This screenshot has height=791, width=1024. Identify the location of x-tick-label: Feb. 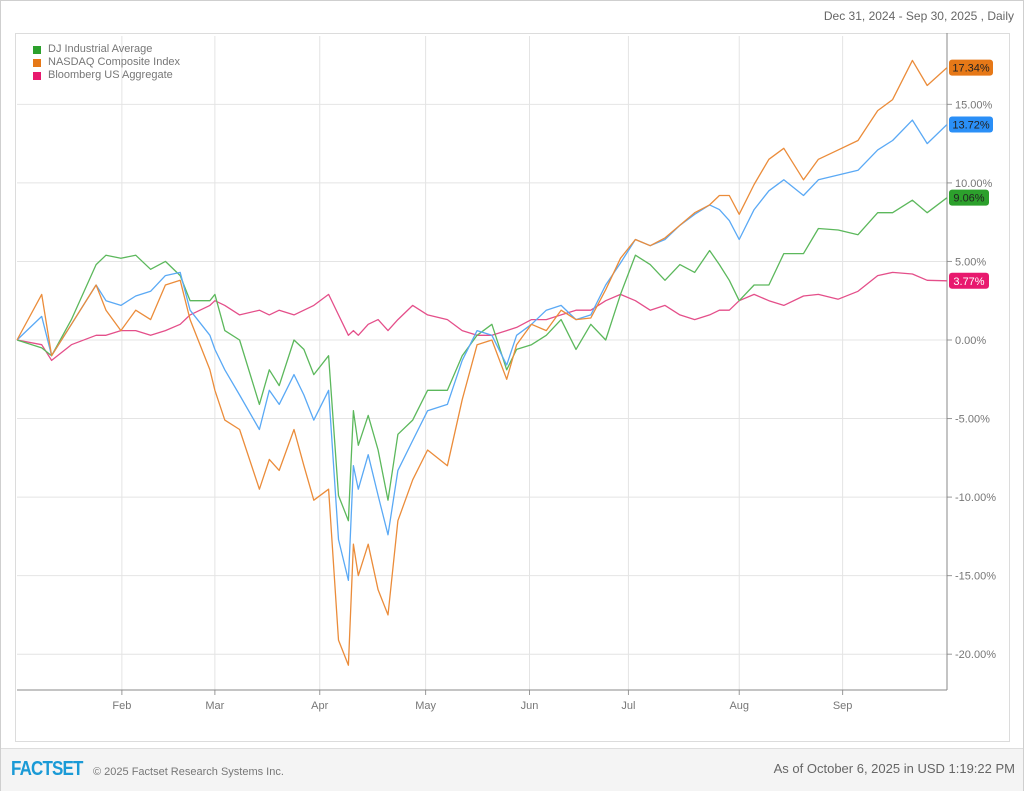
(121, 706).